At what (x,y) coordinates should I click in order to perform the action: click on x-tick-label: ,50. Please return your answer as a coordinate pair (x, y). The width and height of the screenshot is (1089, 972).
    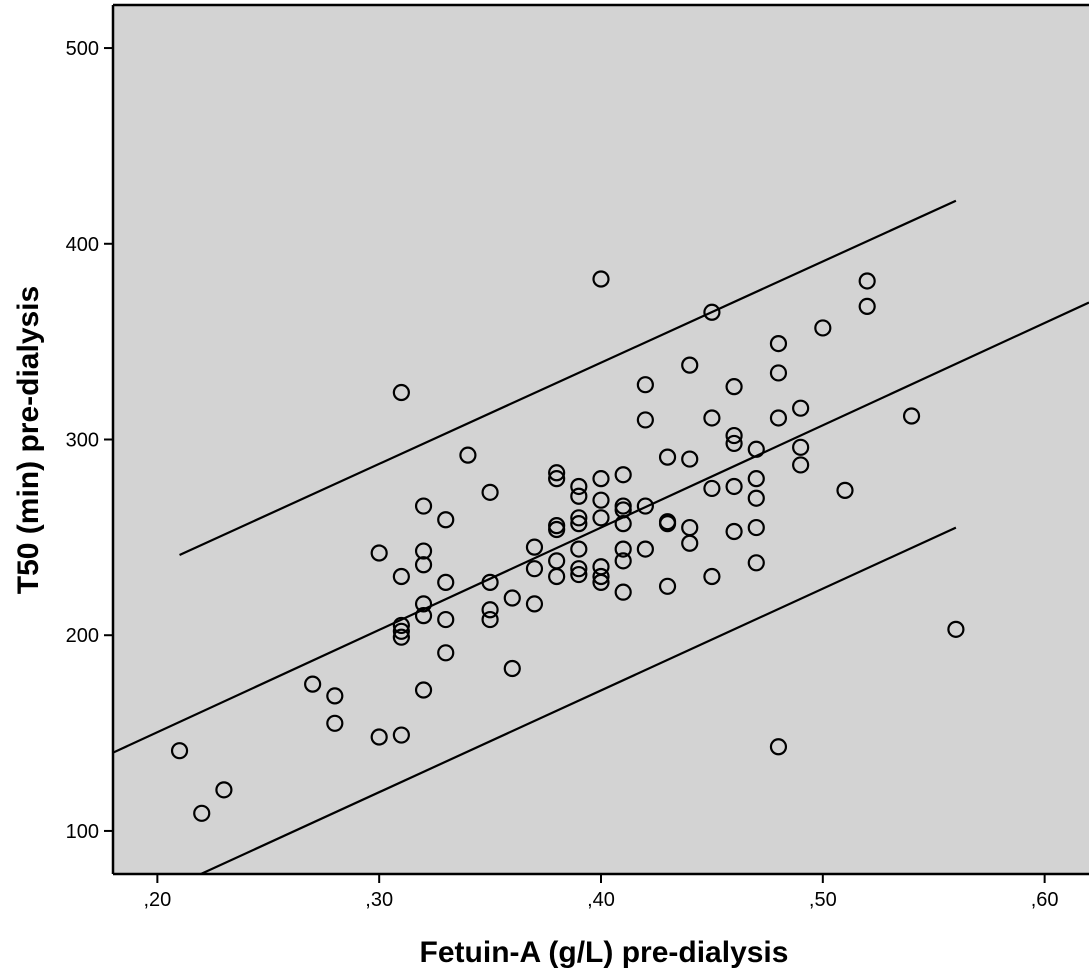
    Looking at the image, I should click on (823, 900).